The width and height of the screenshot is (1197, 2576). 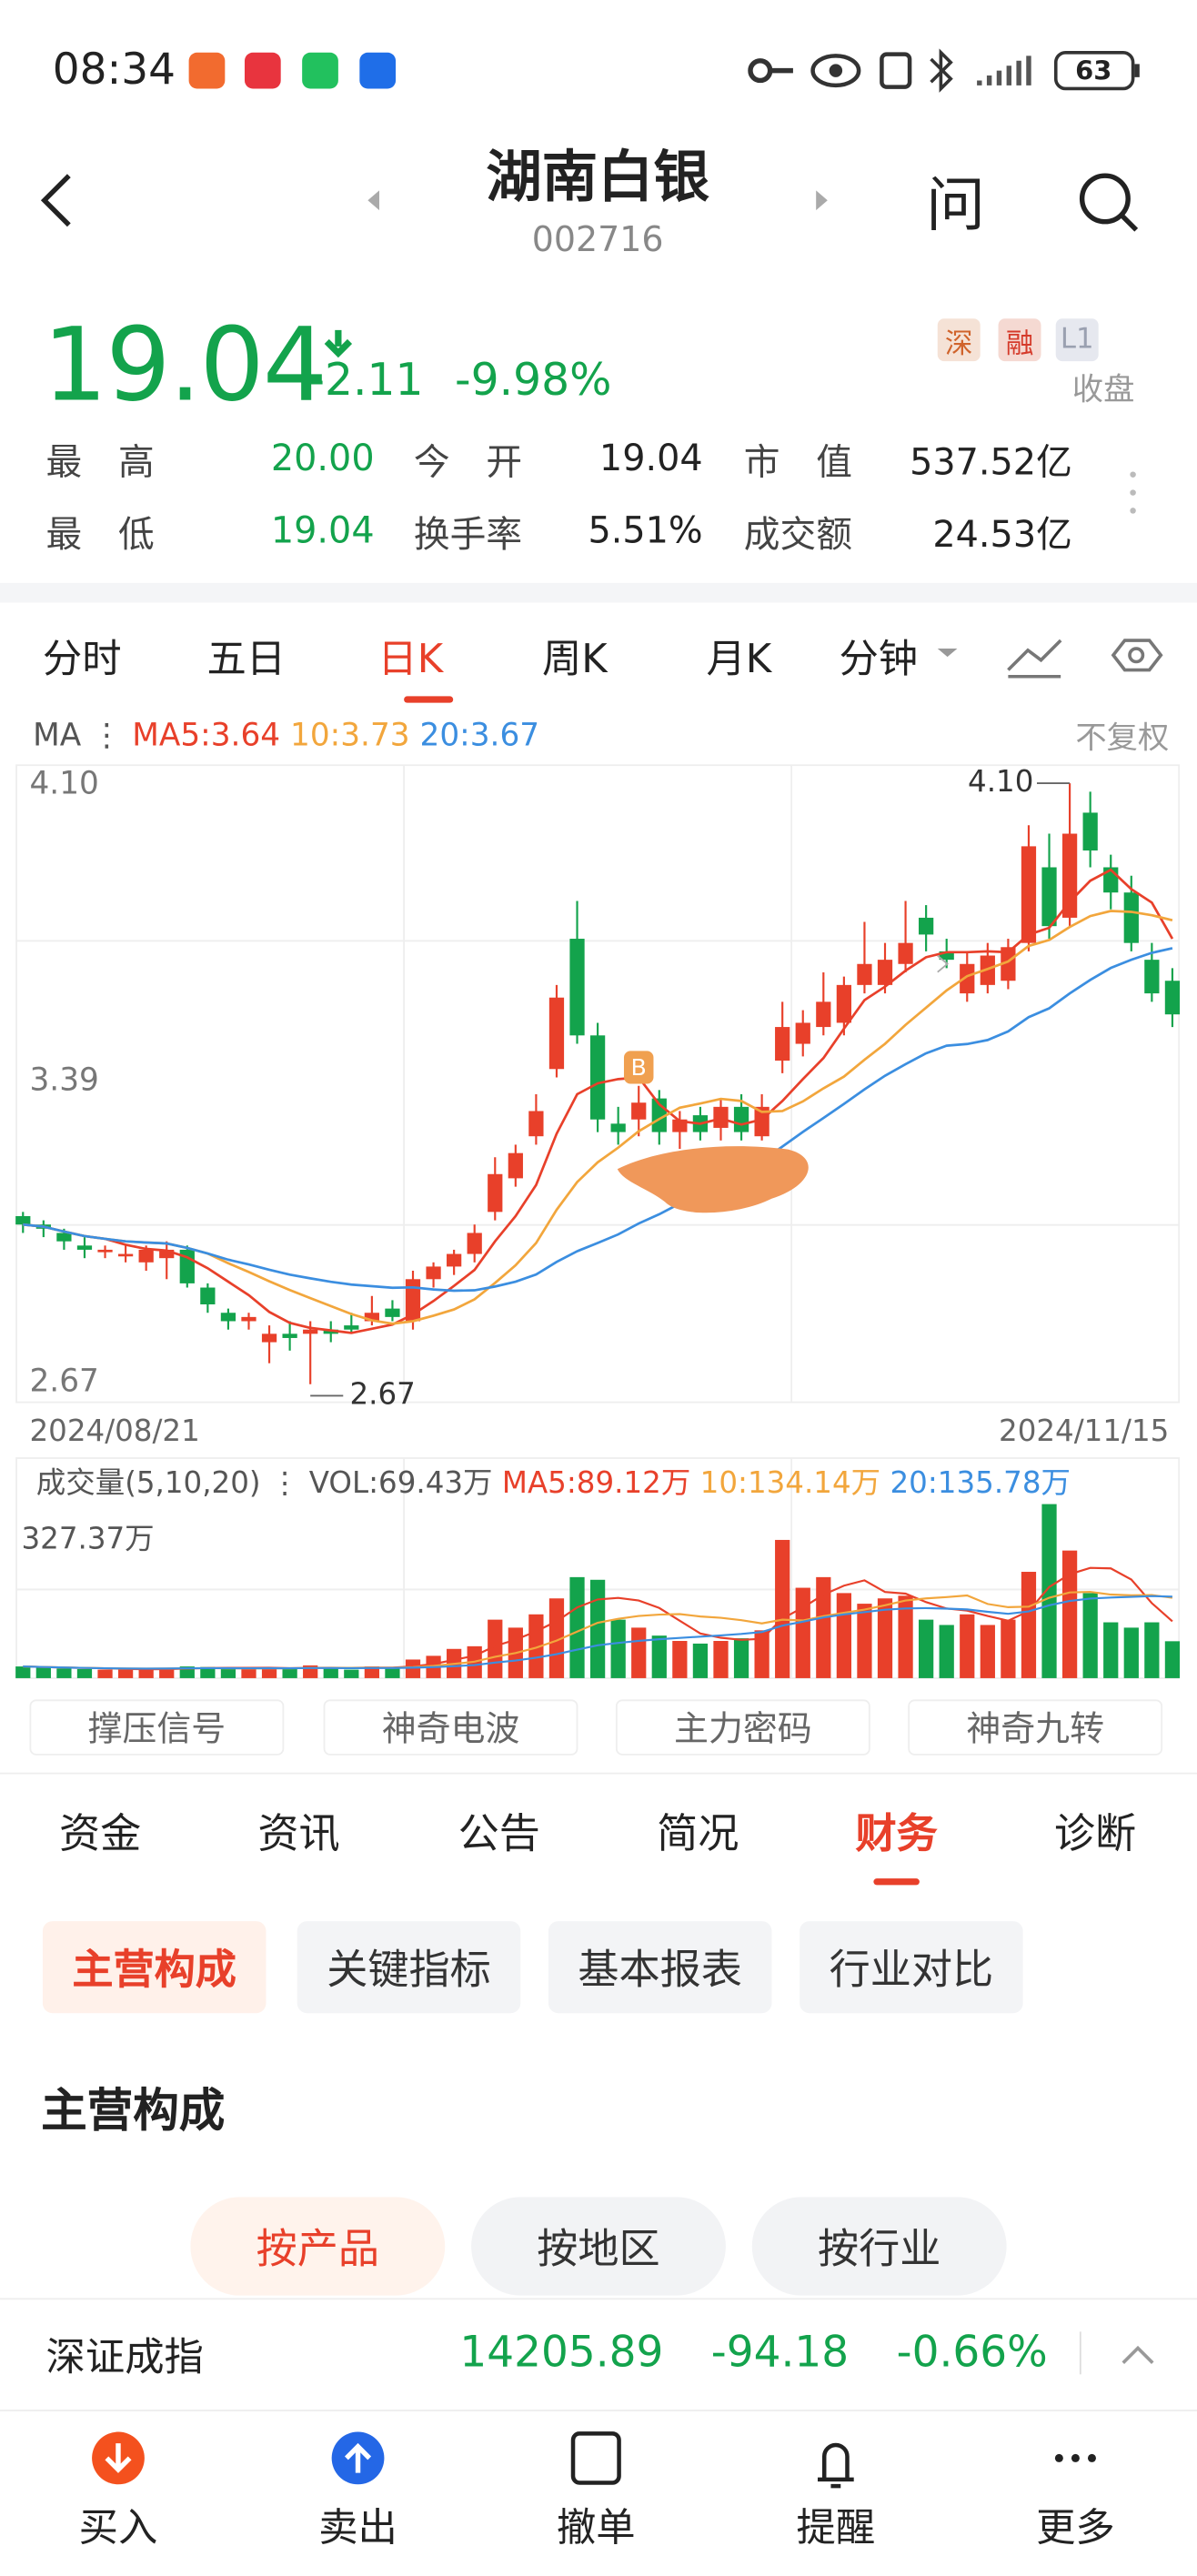 I want to click on nav-item: 买入, so click(x=118, y=2527).